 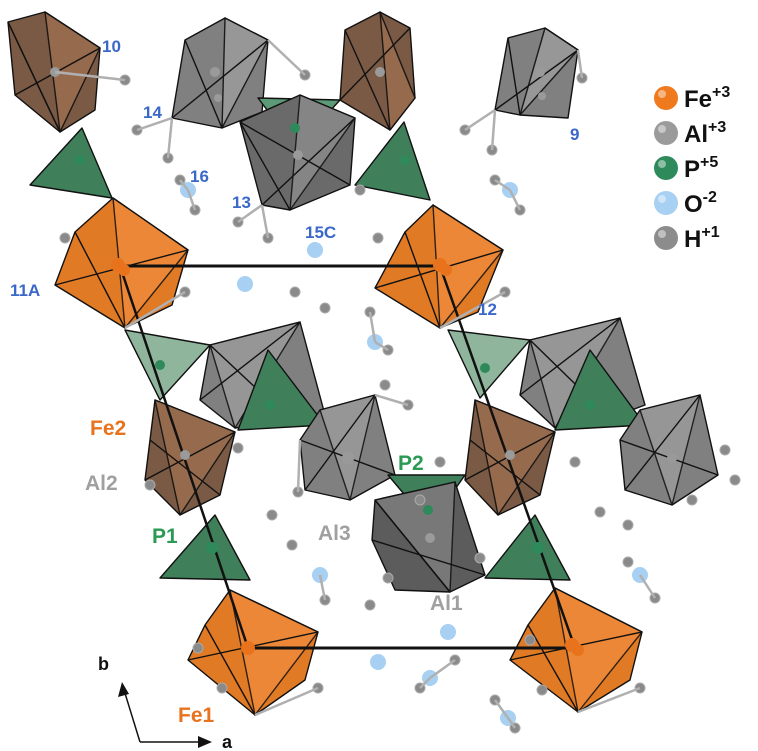 What do you see at coordinates (25, 290) in the screenshot?
I see `site-label-11a: 11A` at bounding box center [25, 290].